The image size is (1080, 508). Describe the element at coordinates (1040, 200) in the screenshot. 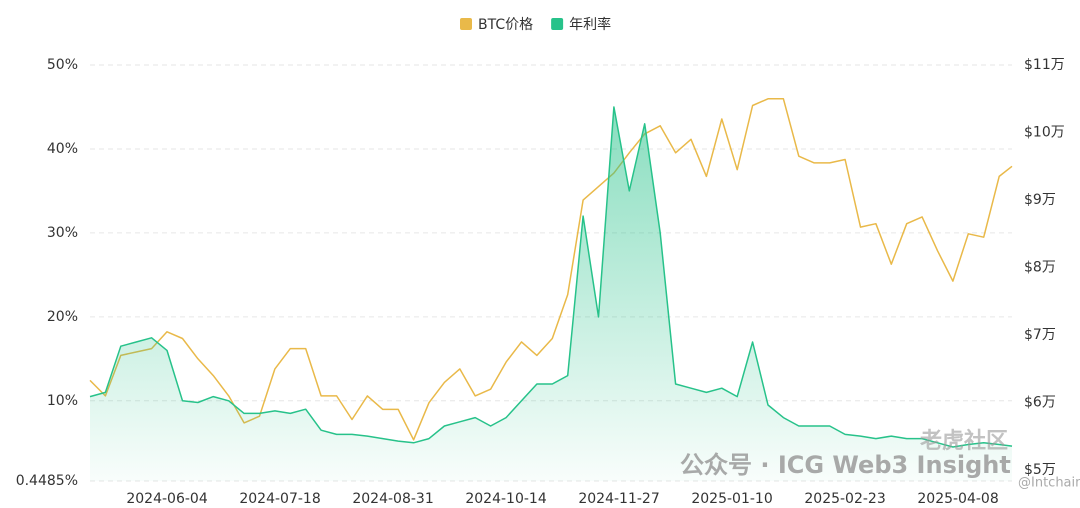

I see `y2-tick-label: $9万` at that location.